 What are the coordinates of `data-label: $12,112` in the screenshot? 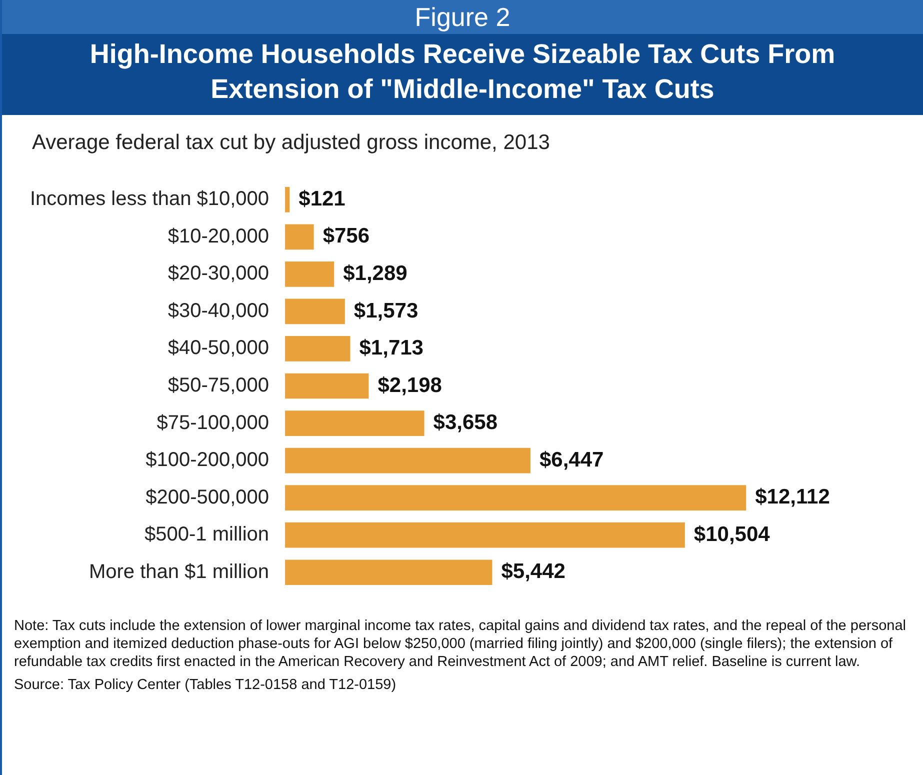 It's located at (792, 497).